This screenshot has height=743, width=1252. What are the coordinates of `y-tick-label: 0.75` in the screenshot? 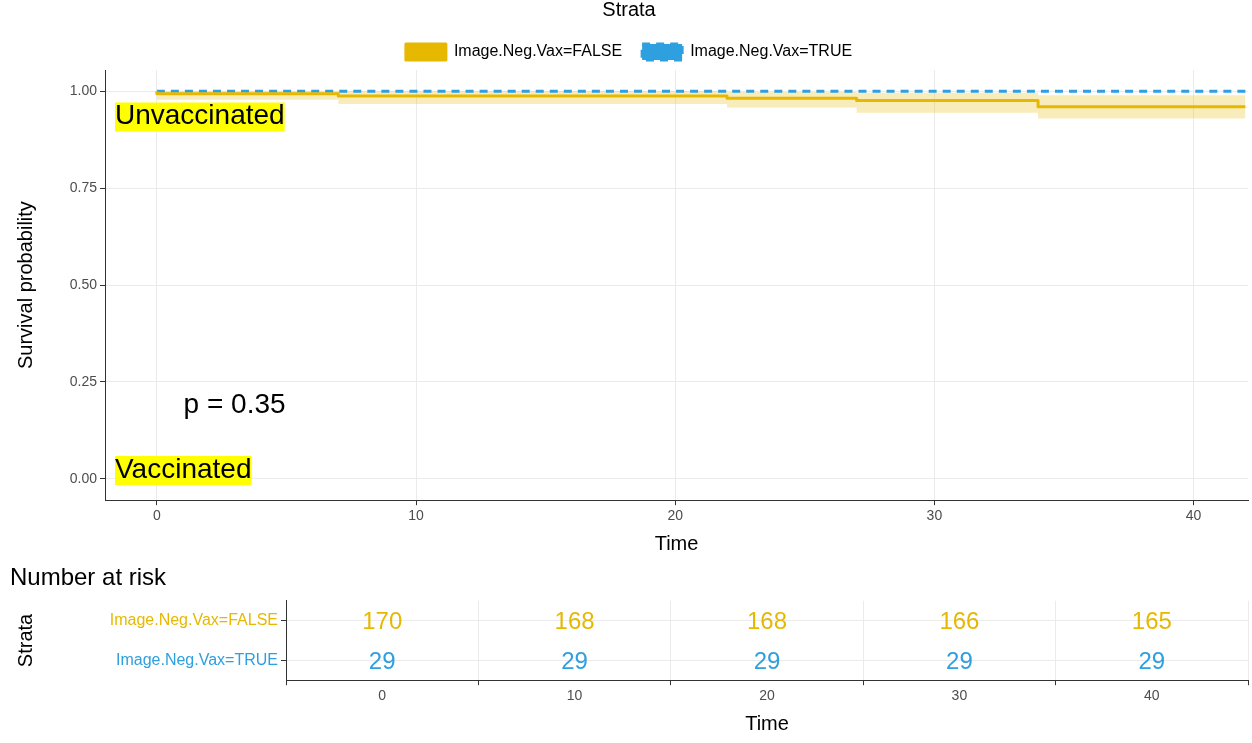 It's located at (83, 187).